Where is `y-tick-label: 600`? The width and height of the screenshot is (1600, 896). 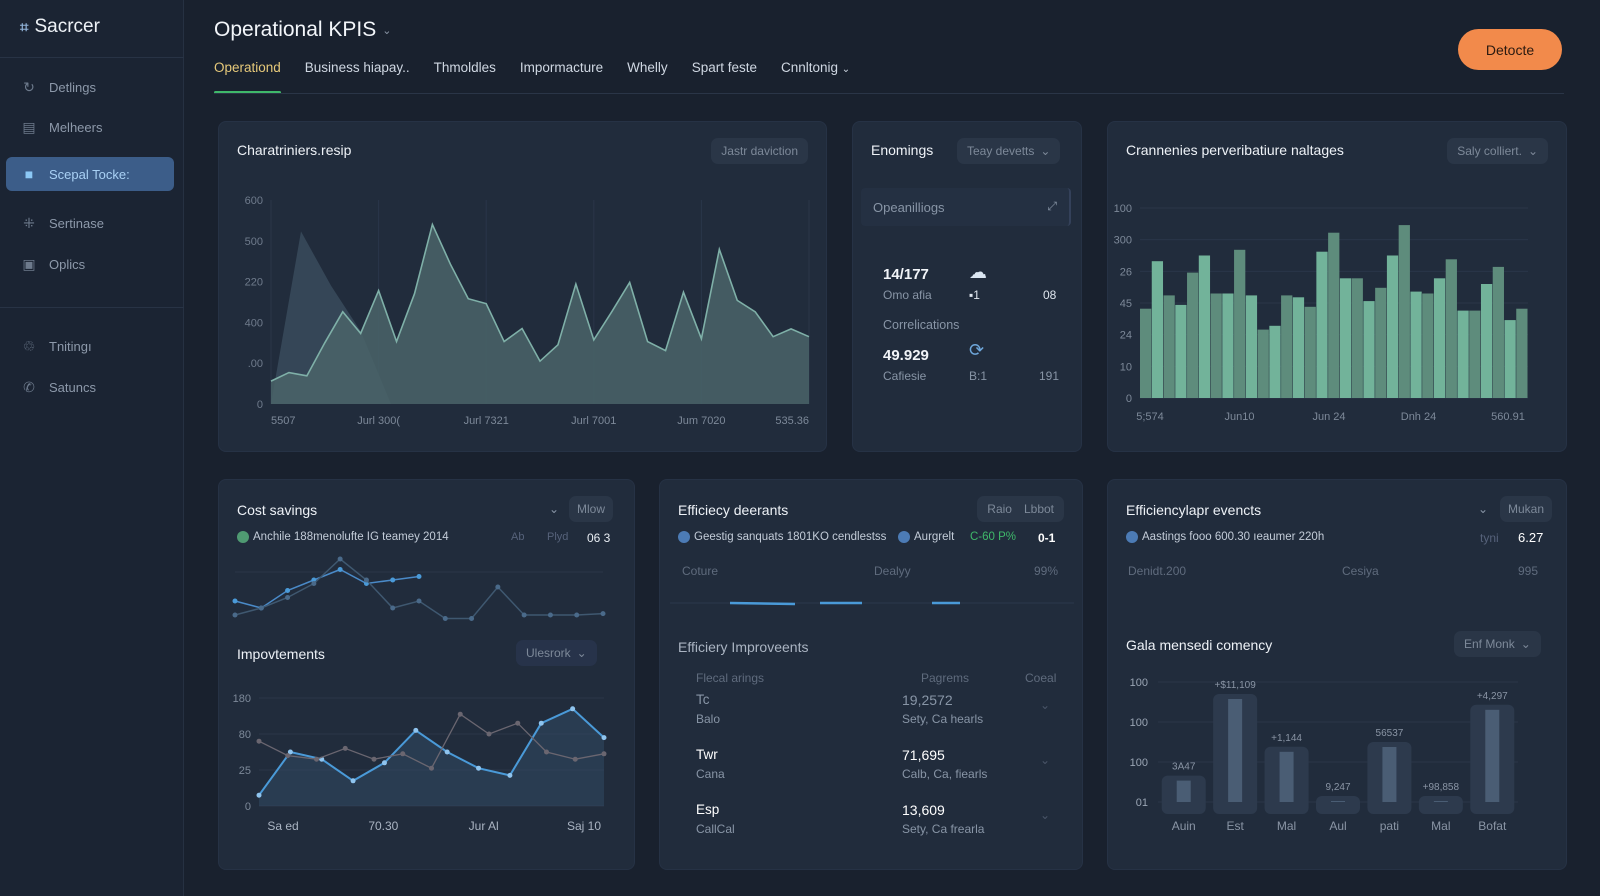
y-tick-label: 600 is located at coordinates (254, 201).